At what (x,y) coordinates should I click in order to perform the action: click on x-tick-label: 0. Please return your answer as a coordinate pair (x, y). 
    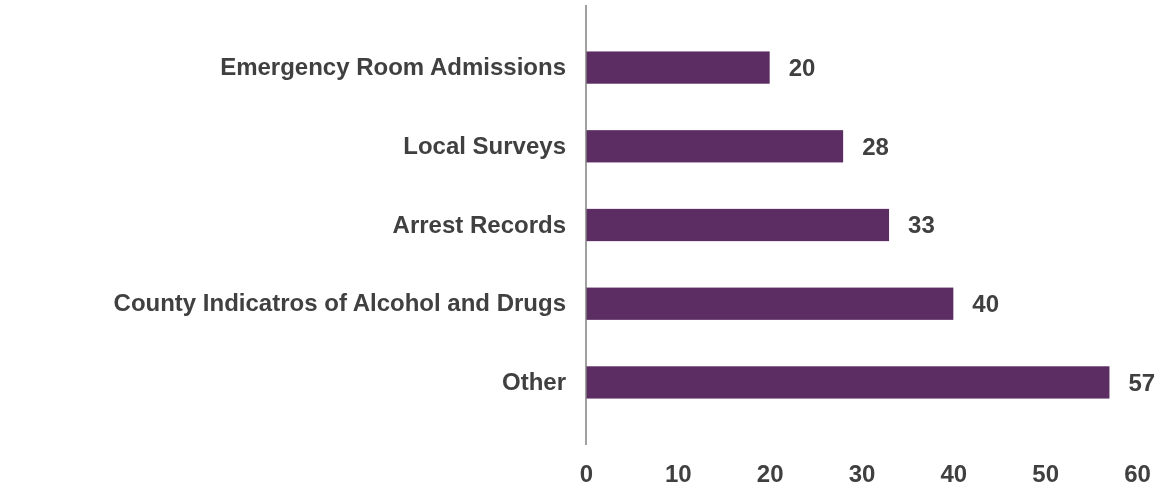
    Looking at the image, I should click on (586, 474).